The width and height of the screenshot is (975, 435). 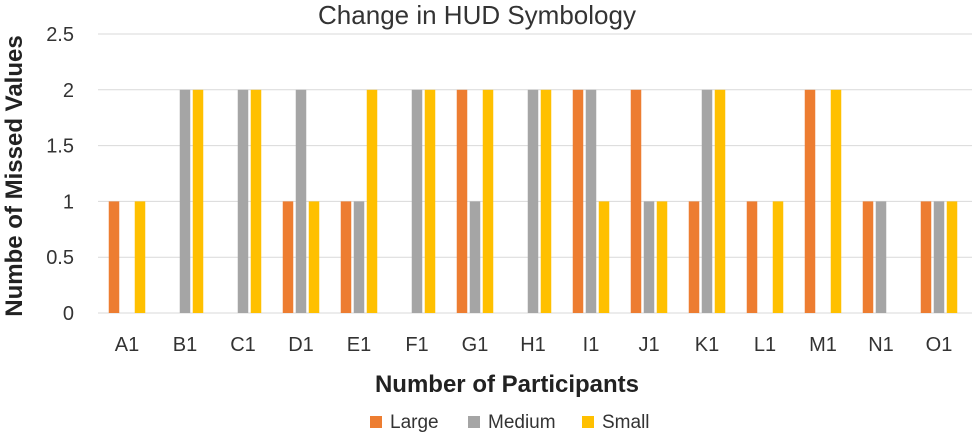 What do you see at coordinates (604, 257) in the screenshot?
I see `bar-small-i1` at bounding box center [604, 257].